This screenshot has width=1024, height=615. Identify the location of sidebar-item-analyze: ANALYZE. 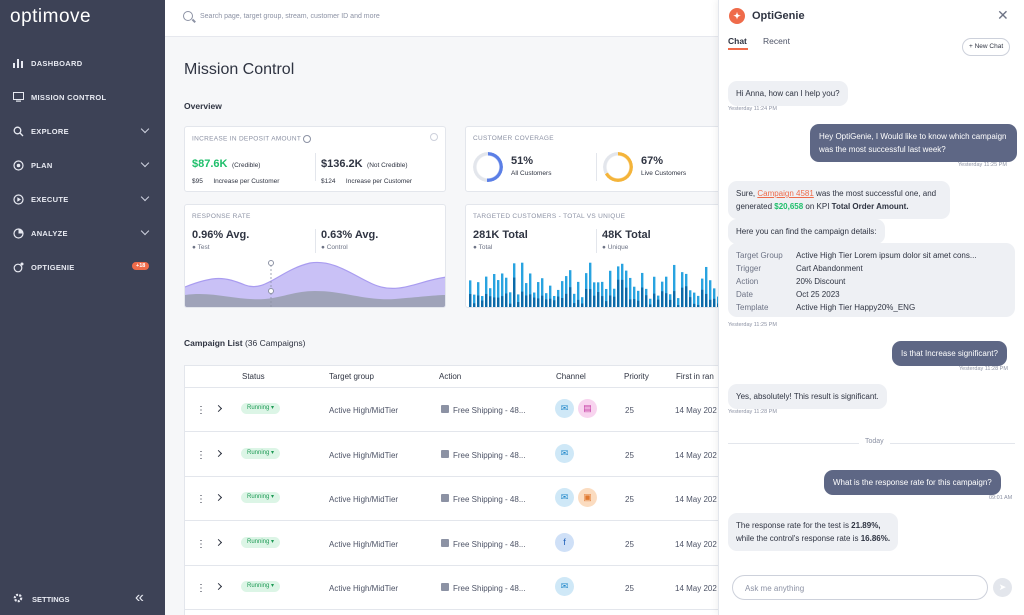
(82, 233).